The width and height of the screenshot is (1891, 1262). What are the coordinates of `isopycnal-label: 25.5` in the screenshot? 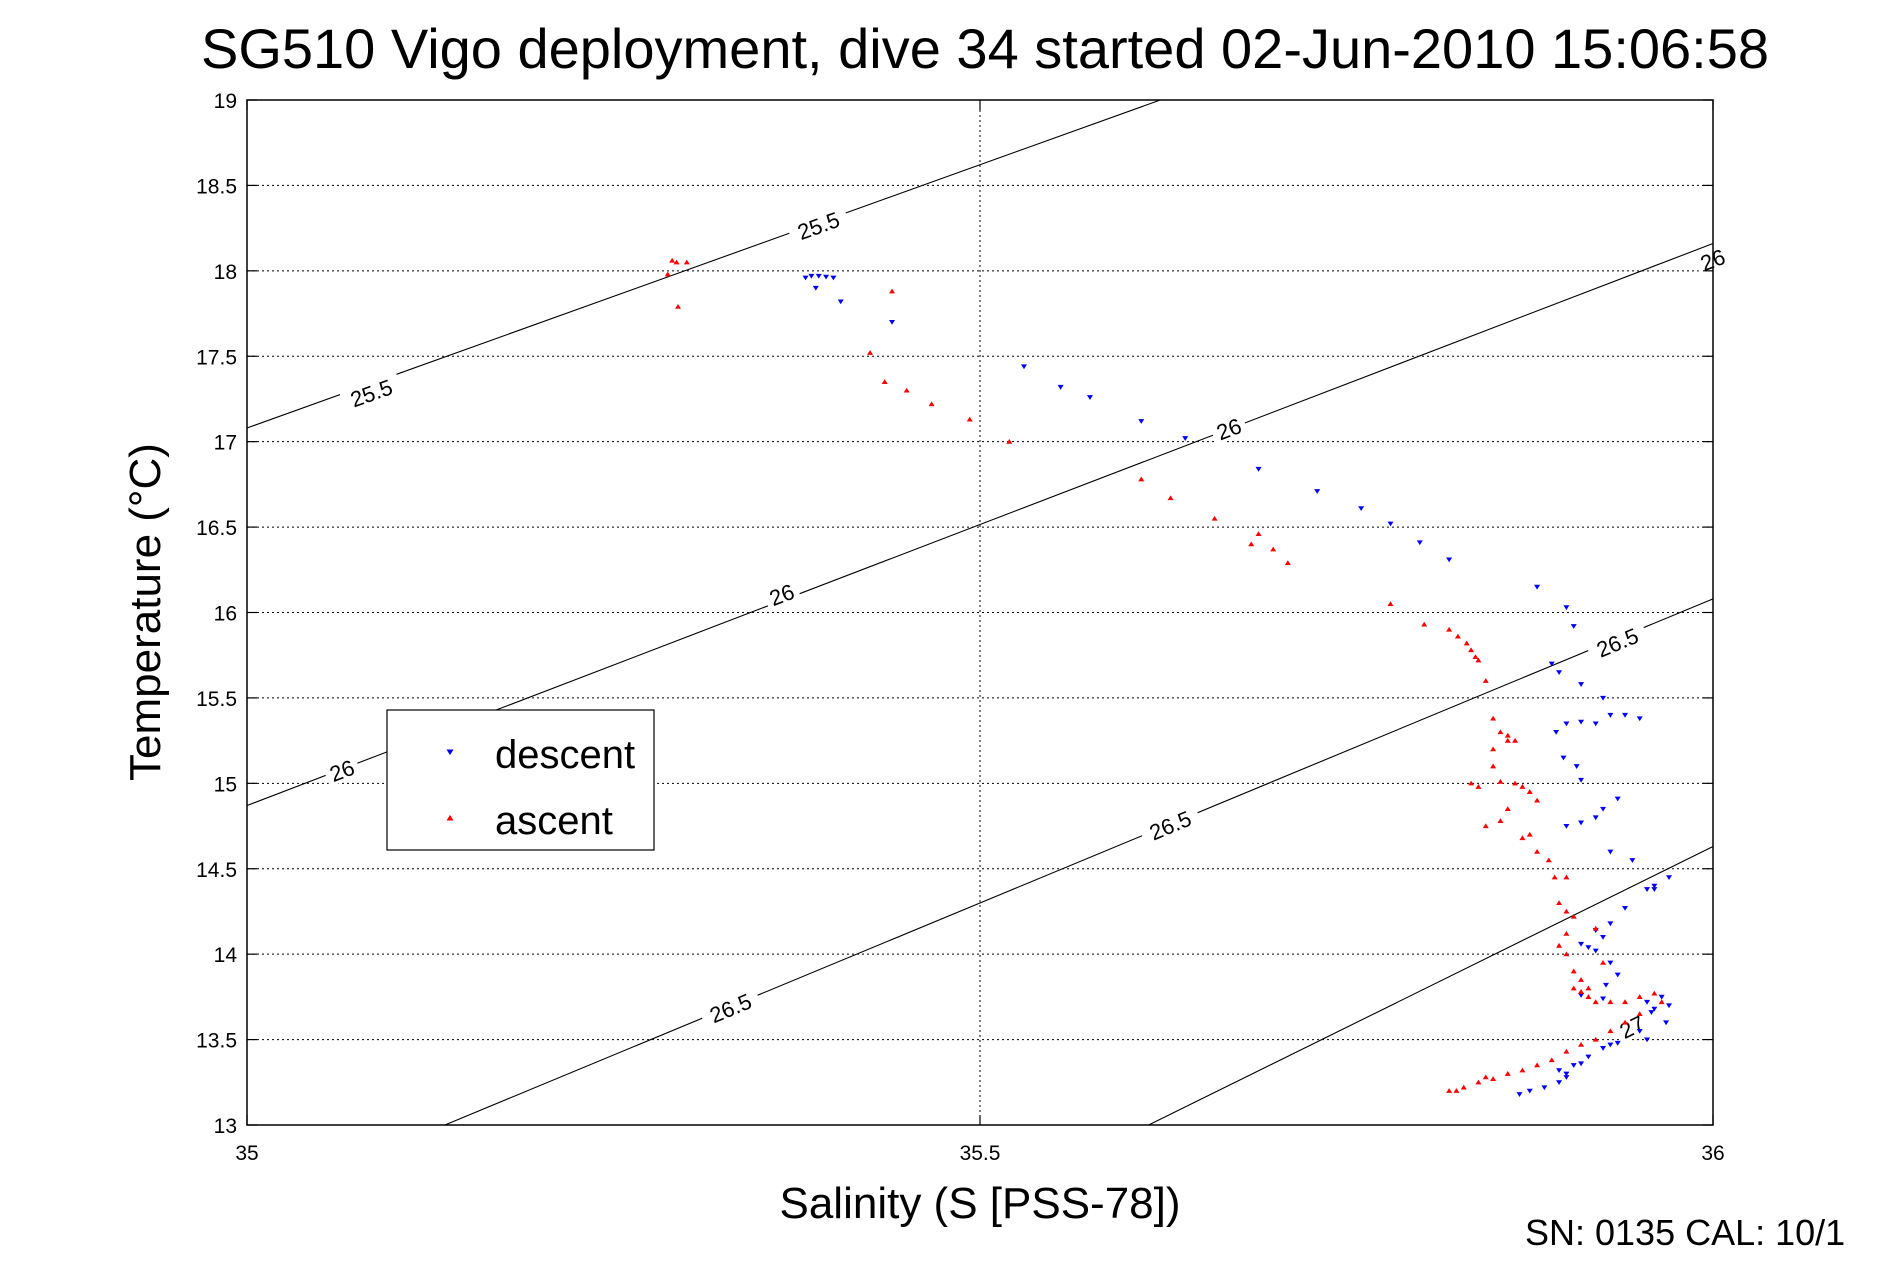 It's located at (818, 224).